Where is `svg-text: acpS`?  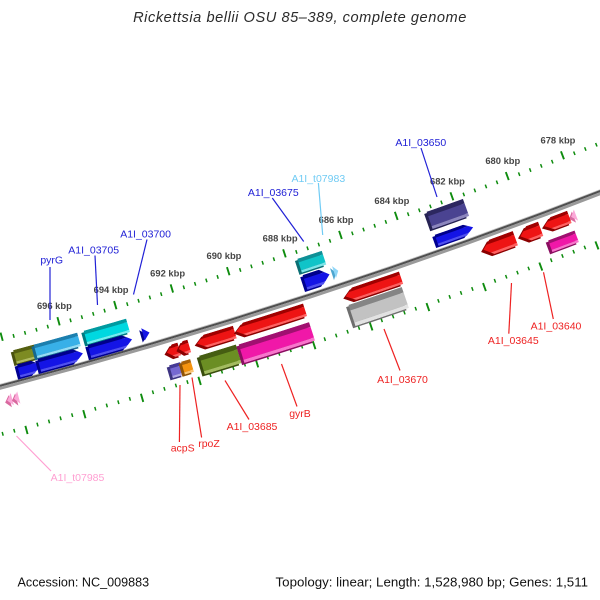
svg-text: acpS is located at coordinates (183, 449).